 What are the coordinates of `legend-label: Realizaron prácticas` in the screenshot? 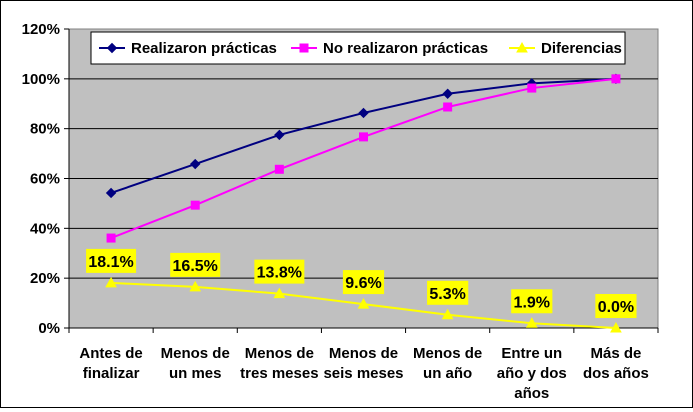 It's located at (204, 48).